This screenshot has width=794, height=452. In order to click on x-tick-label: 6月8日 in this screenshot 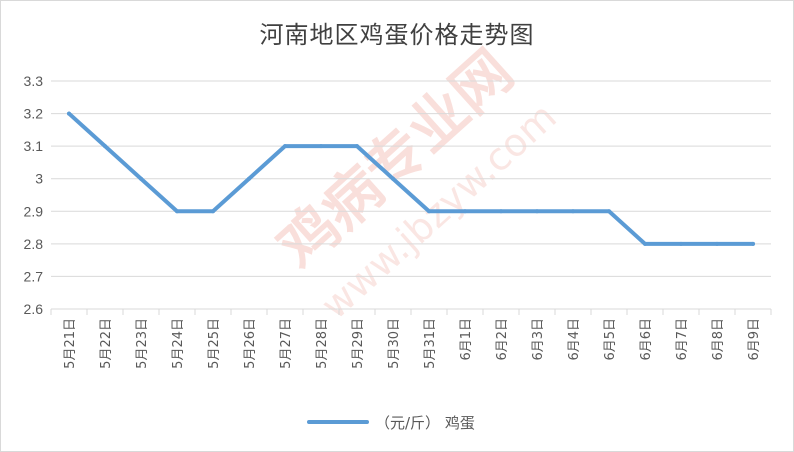, I will do `click(718, 339)`.